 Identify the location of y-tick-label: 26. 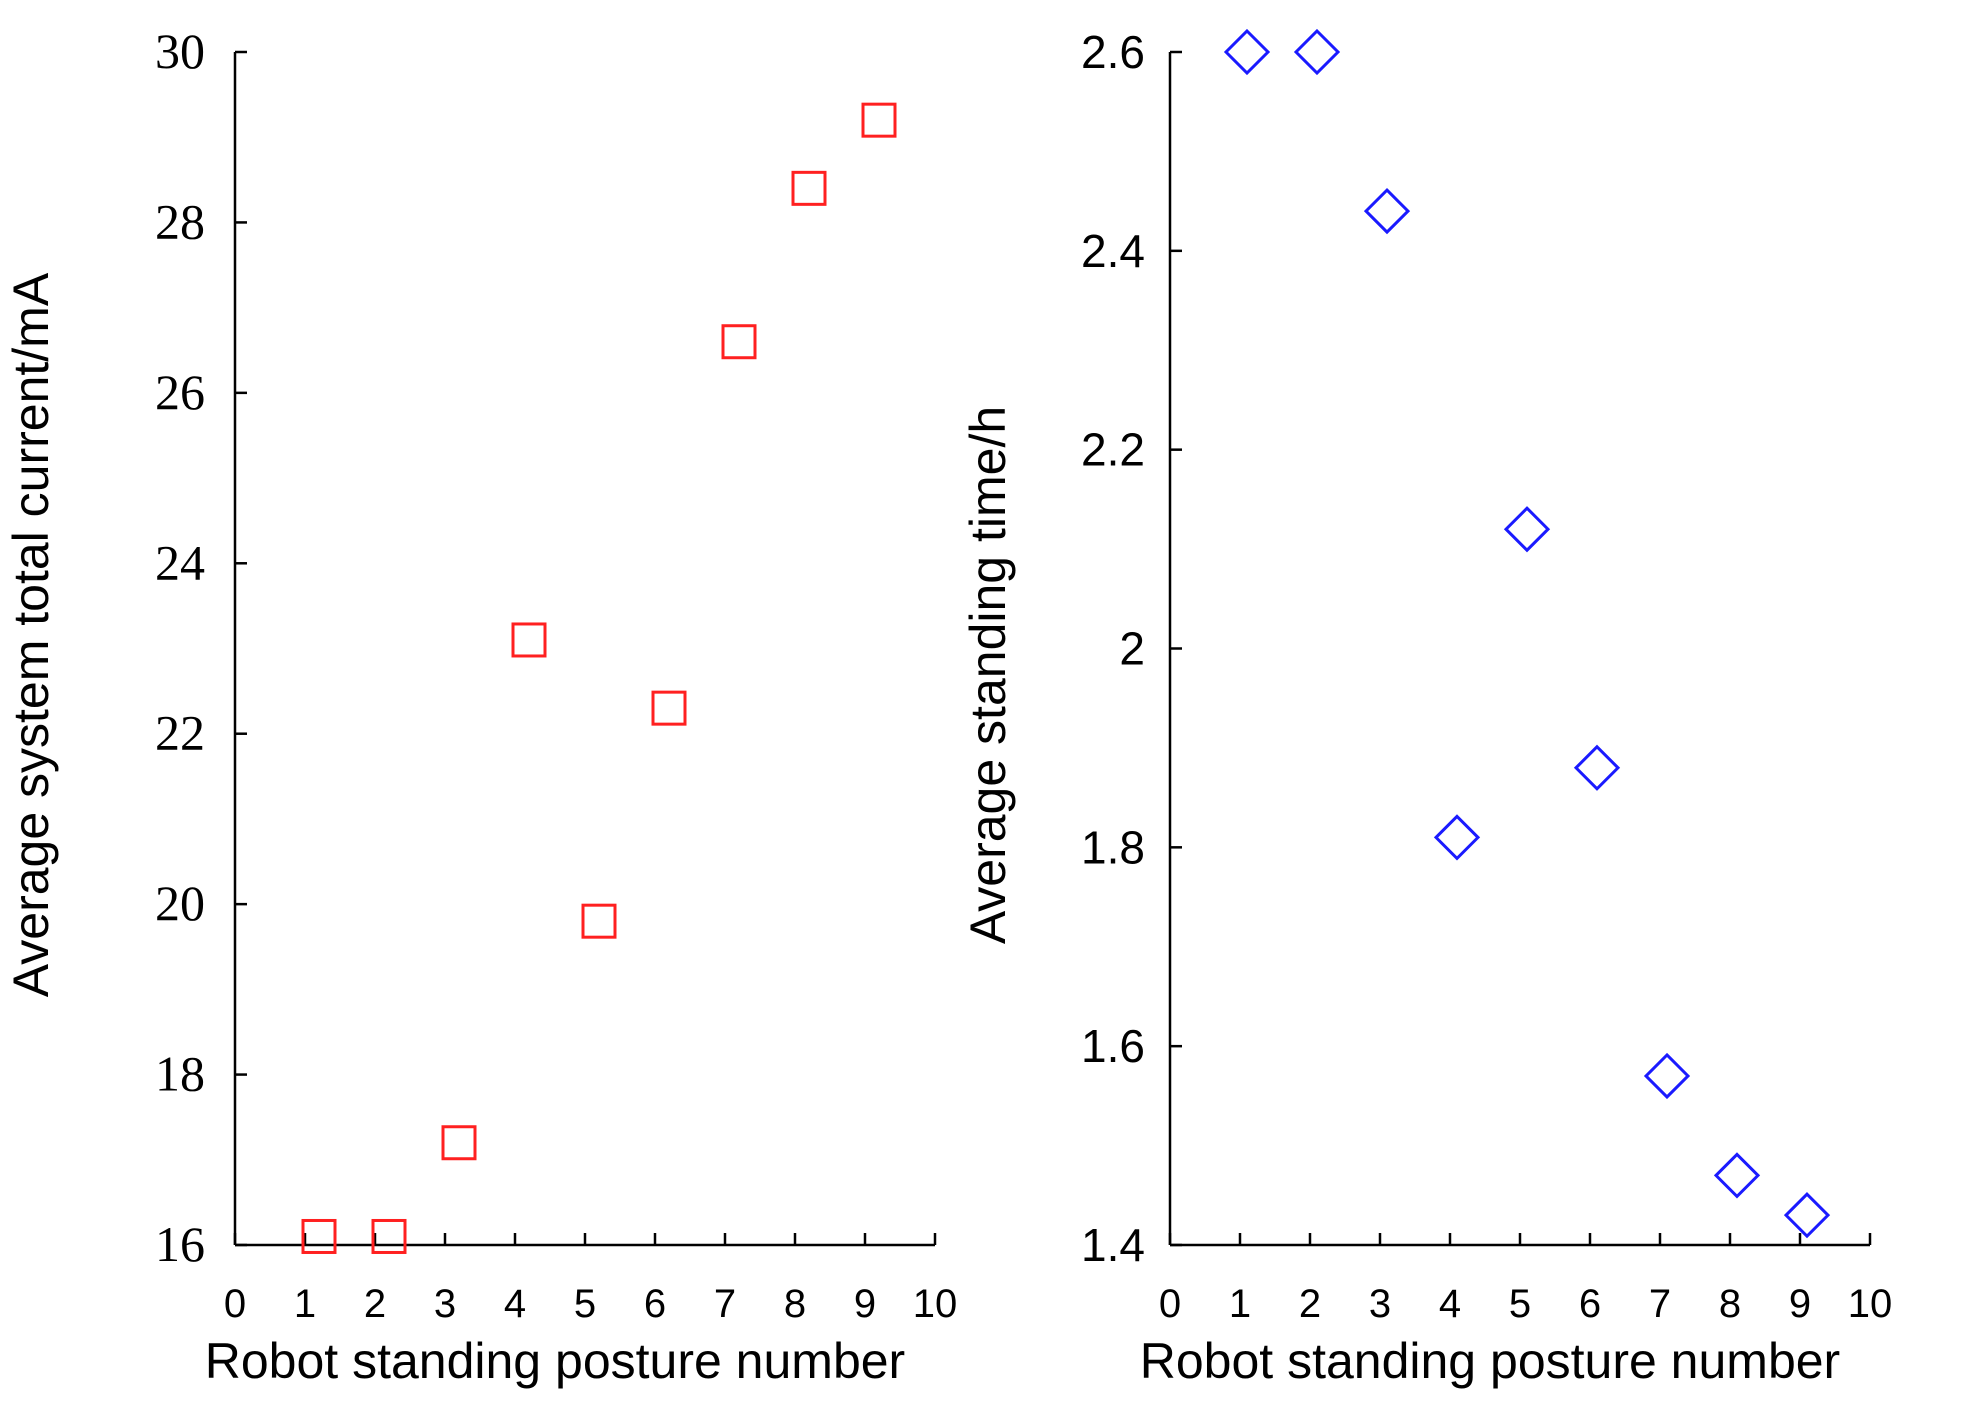
(180, 392).